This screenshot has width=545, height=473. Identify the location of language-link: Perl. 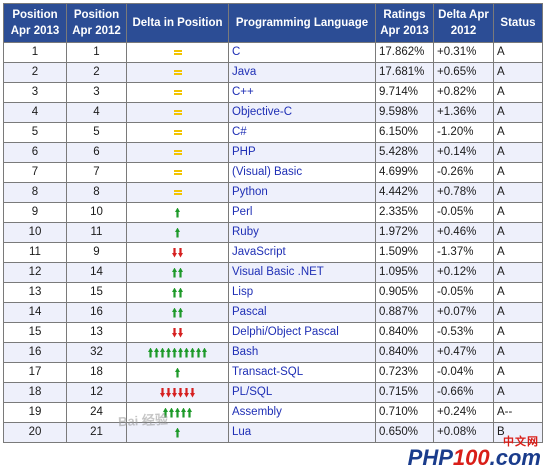
(242, 212).